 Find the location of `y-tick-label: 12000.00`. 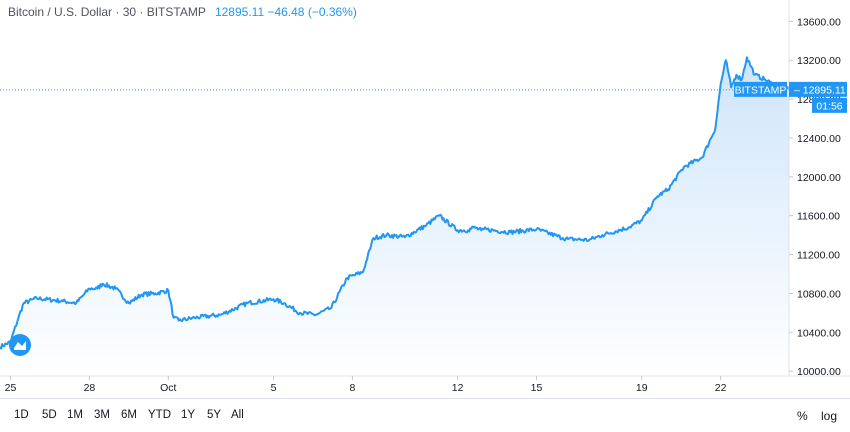

y-tick-label: 12000.00 is located at coordinates (819, 178).